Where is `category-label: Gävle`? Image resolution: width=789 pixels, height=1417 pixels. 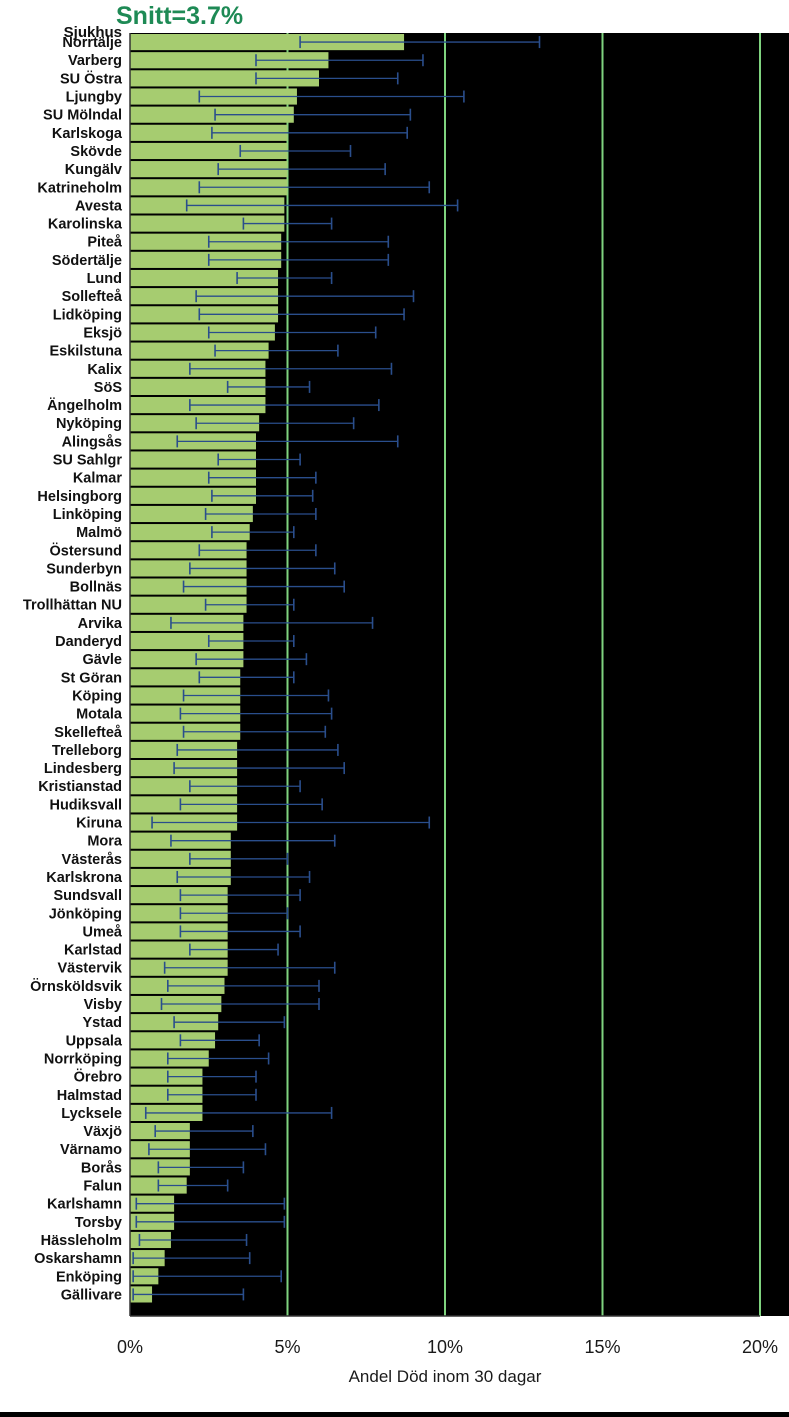
category-label: Gävle is located at coordinates (103, 660).